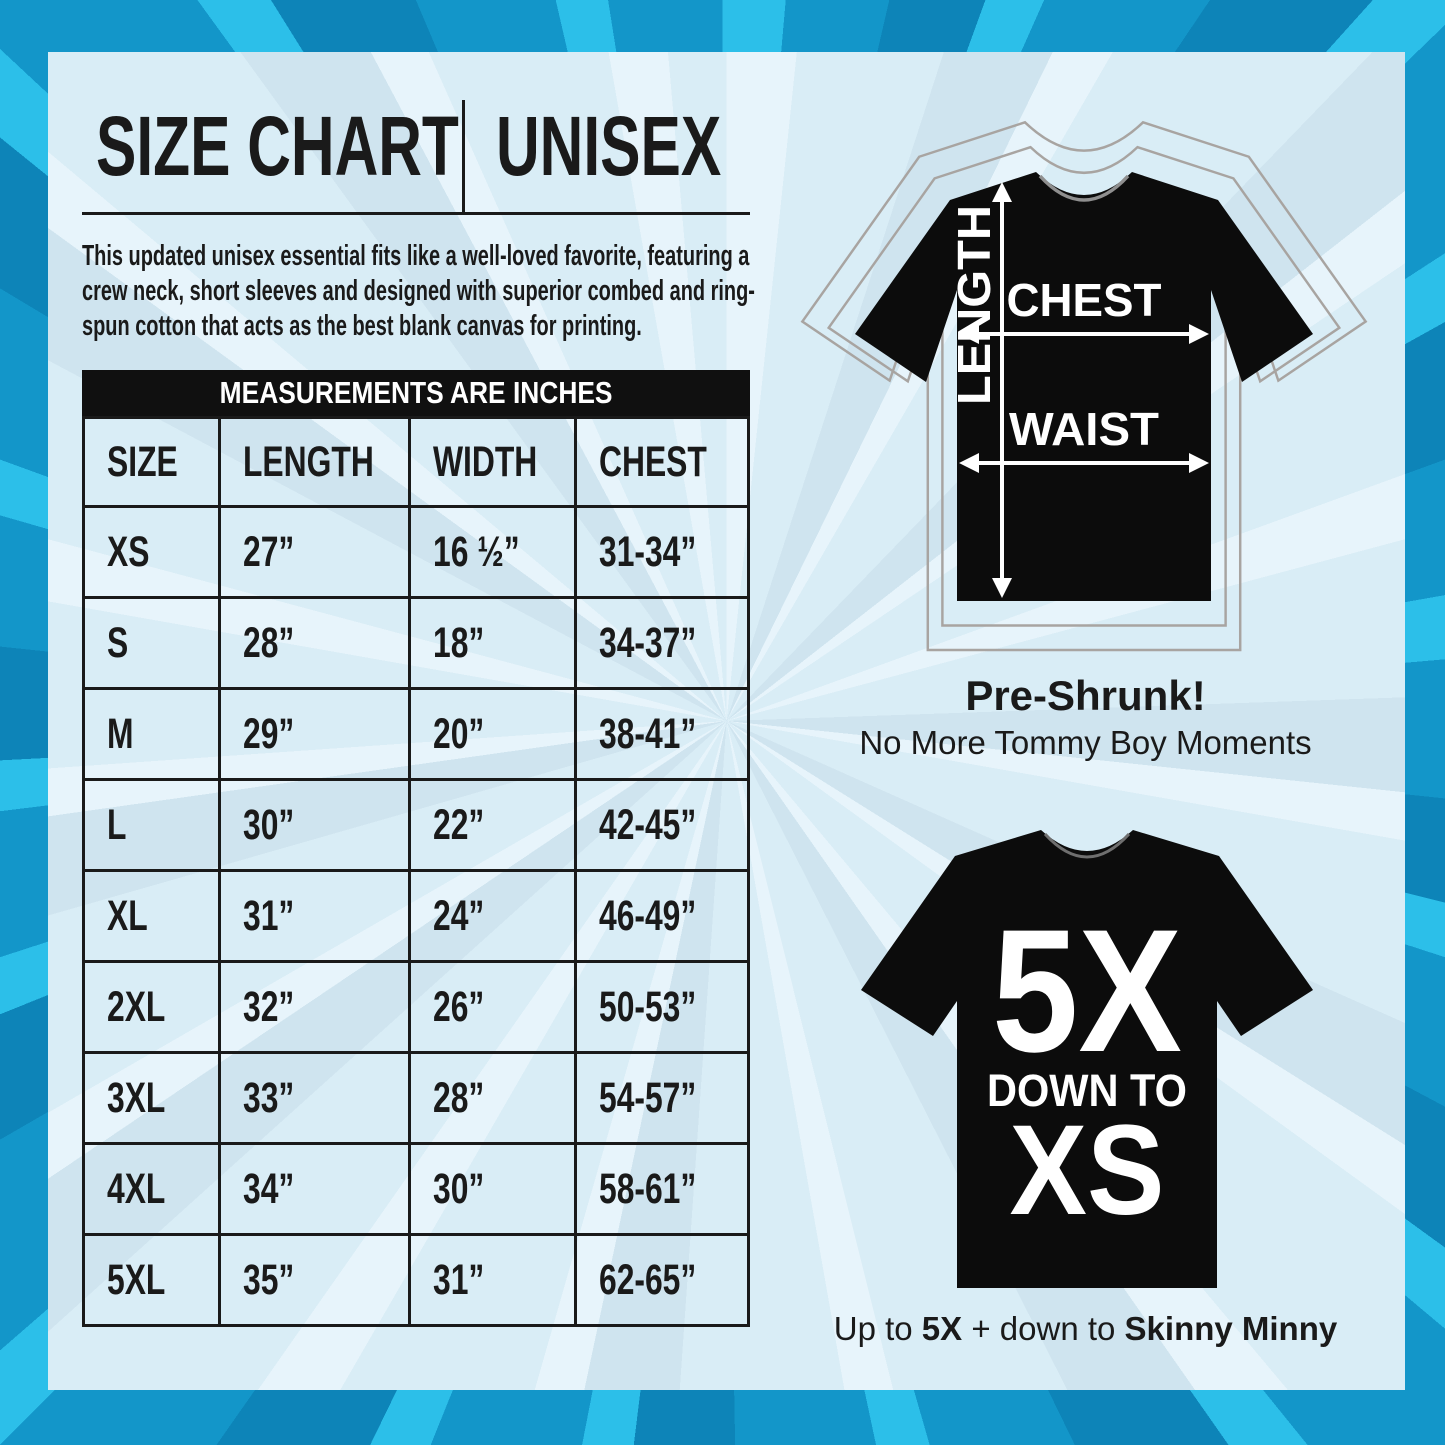  What do you see at coordinates (662, 734) in the screenshot?
I see `cell-chest: 38-41”` at bounding box center [662, 734].